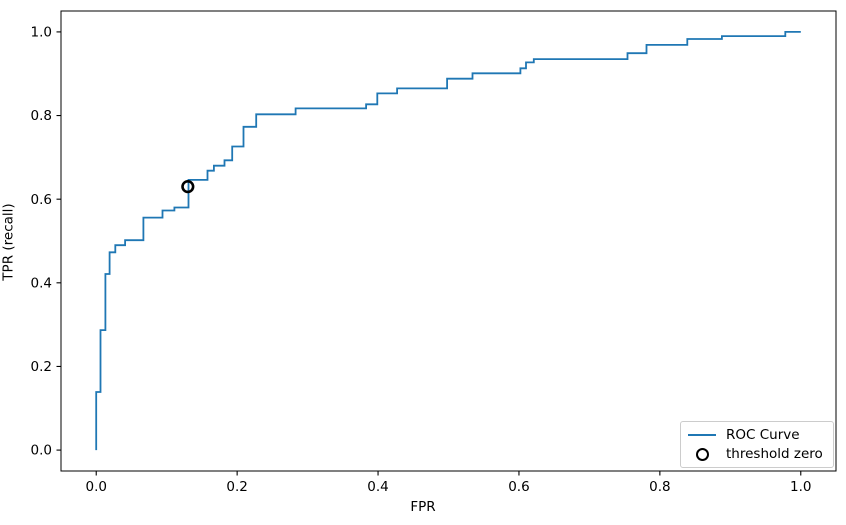 The image size is (846, 525). I want to click on x-tick-label: 1.0, so click(800, 487).